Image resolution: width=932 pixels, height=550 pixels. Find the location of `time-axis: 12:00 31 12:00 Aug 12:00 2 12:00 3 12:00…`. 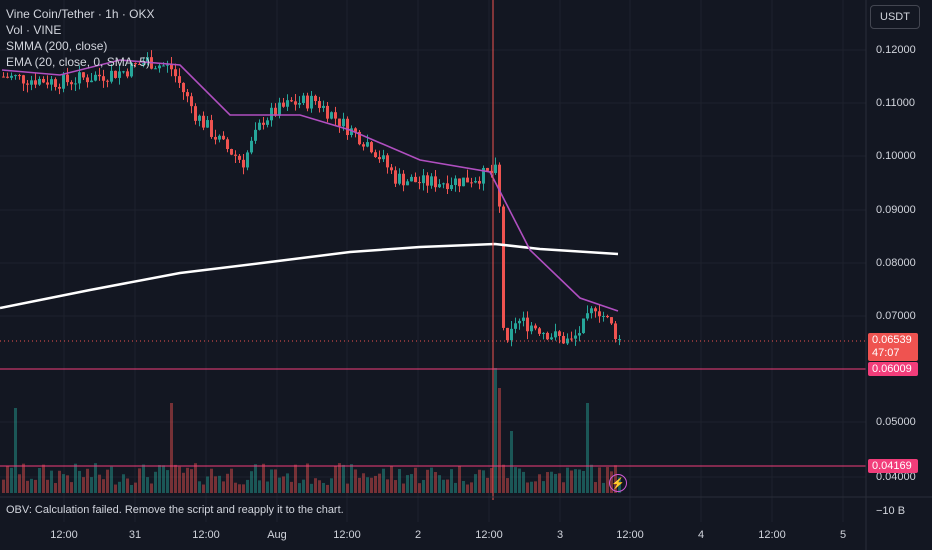

time-axis: 12:00 31 12:00 Aug 12:00 2 12:00 3 12:00… is located at coordinates (433, 536).